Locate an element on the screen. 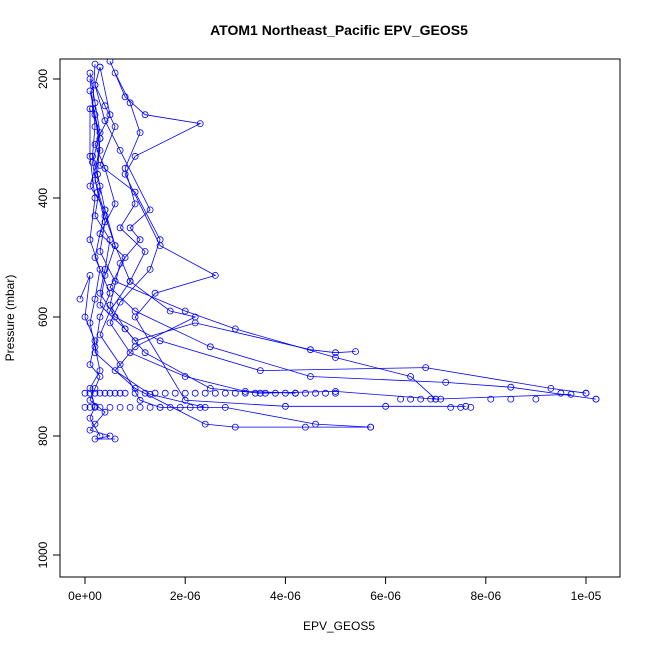  y-tick-label: 1000 is located at coordinates (43, 554).